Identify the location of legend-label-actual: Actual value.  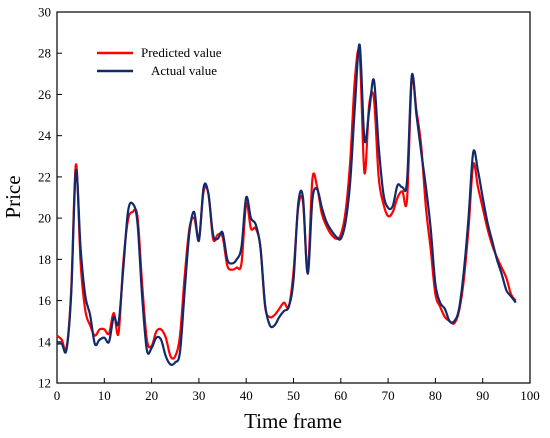
(184, 70).